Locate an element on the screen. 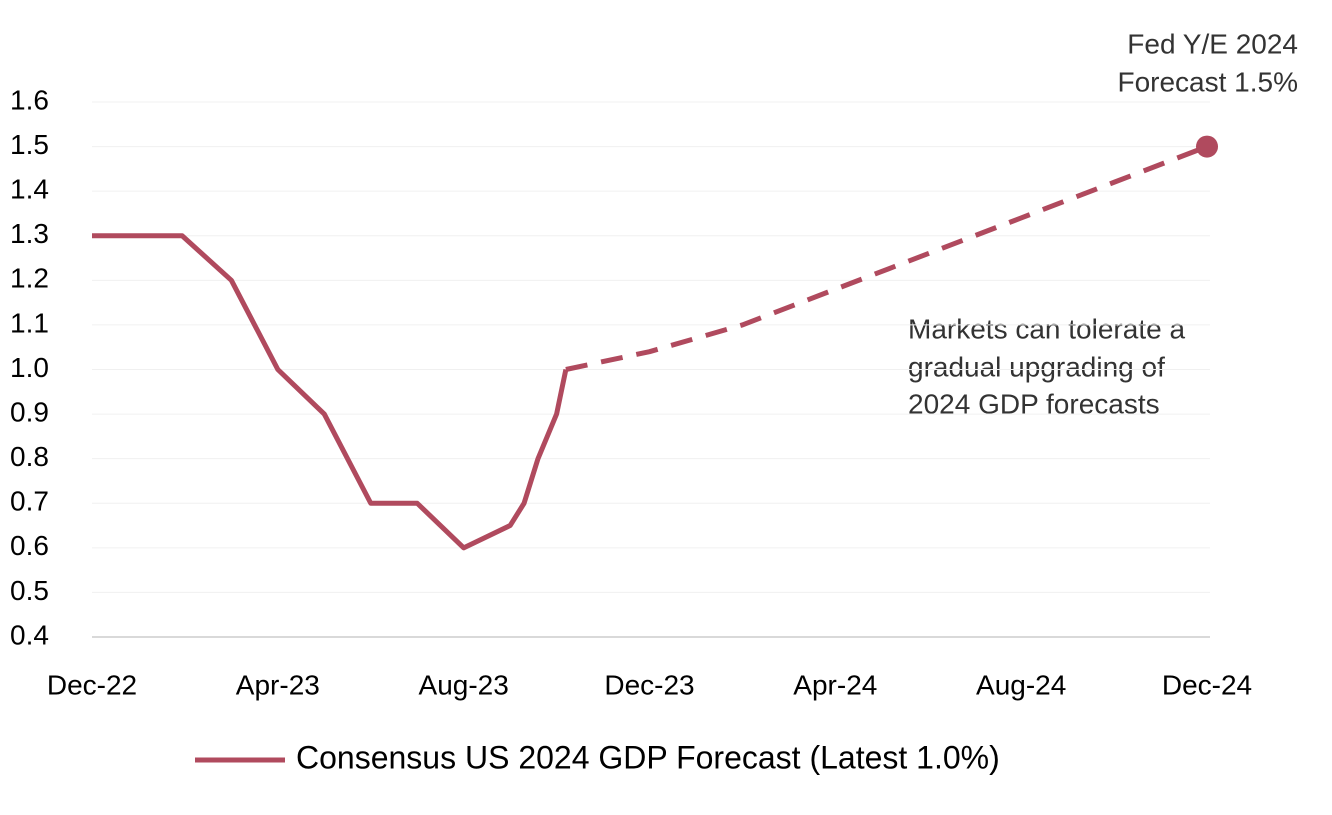 The width and height of the screenshot is (1332, 815). y-tick-label: 1.3 is located at coordinates (29, 233).